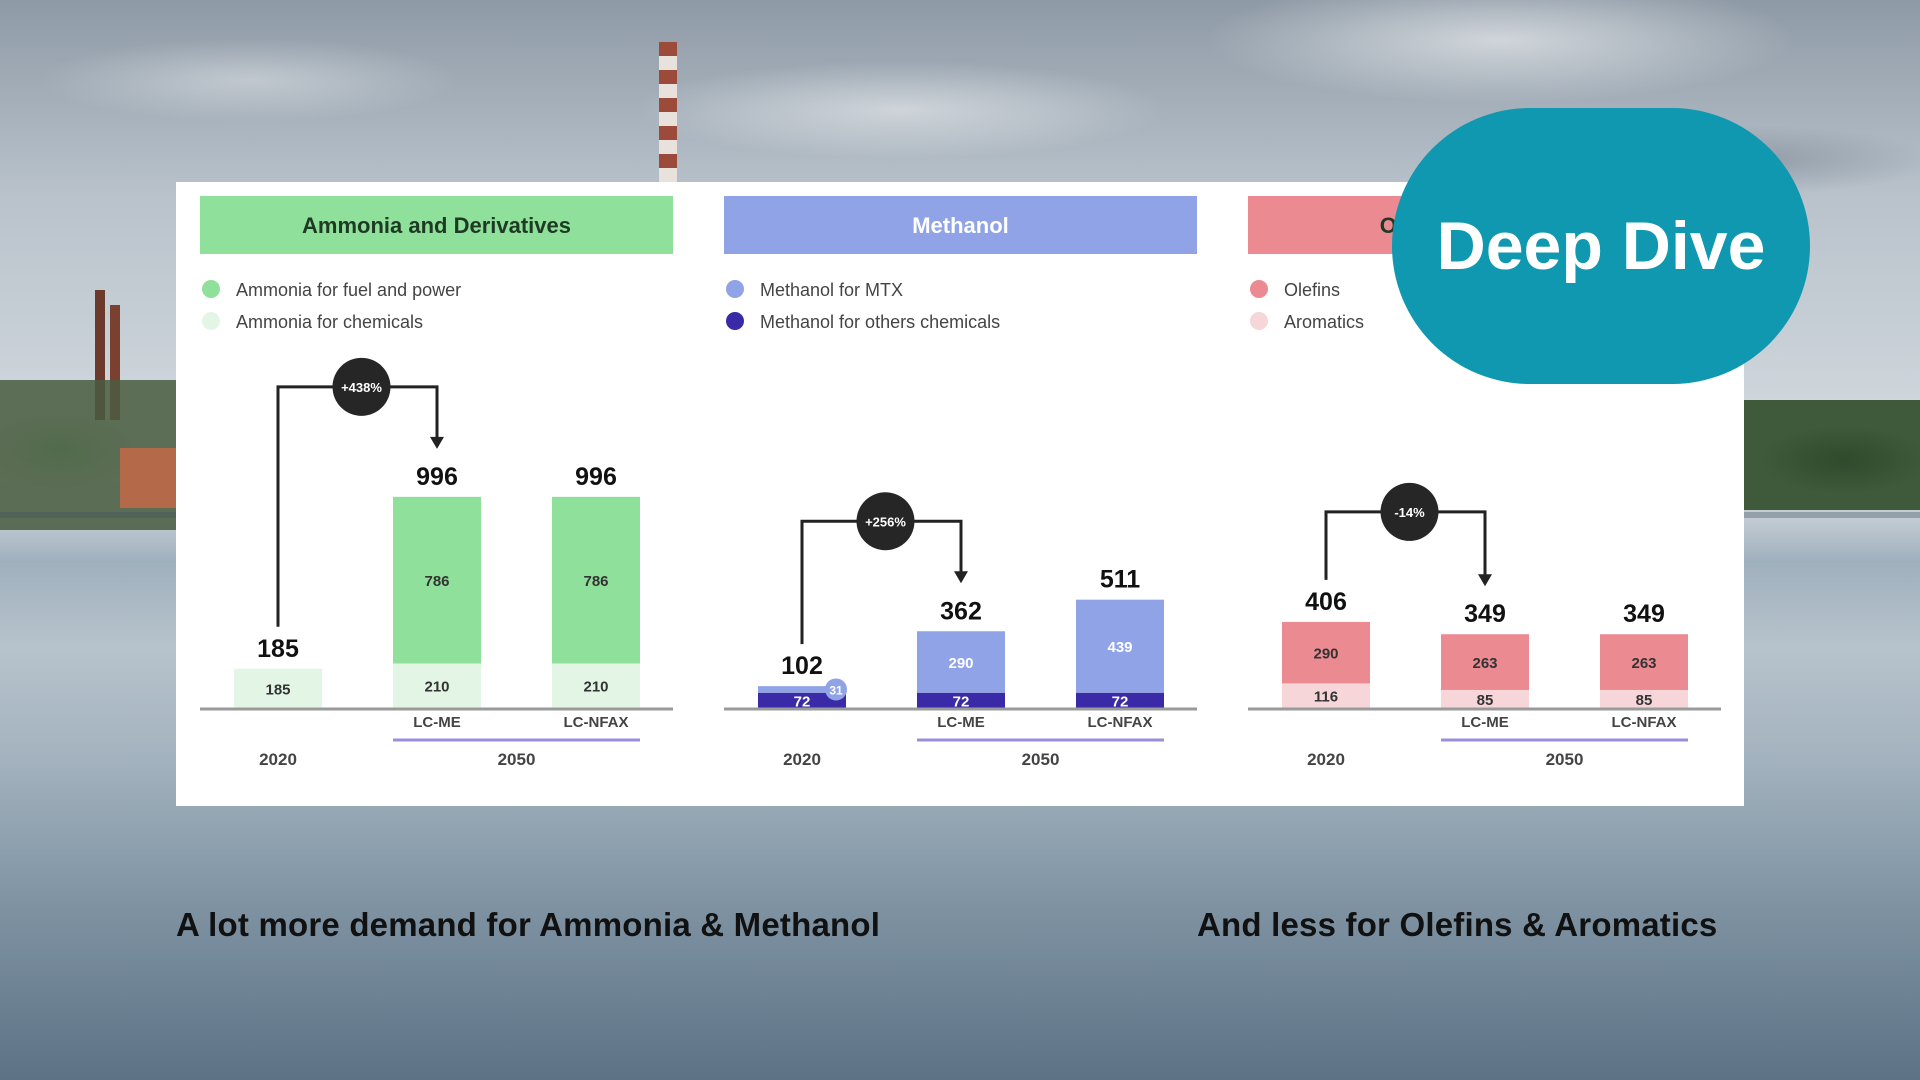  What do you see at coordinates (961, 577) in the screenshot?
I see `chart-2-change-arrowhead` at bounding box center [961, 577].